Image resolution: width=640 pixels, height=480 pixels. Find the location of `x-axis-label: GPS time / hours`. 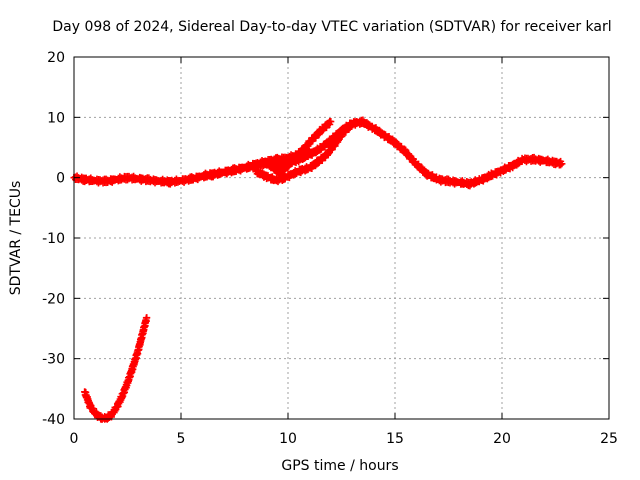

x-axis-label: GPS time / hours is located at coordinates (339, 466).